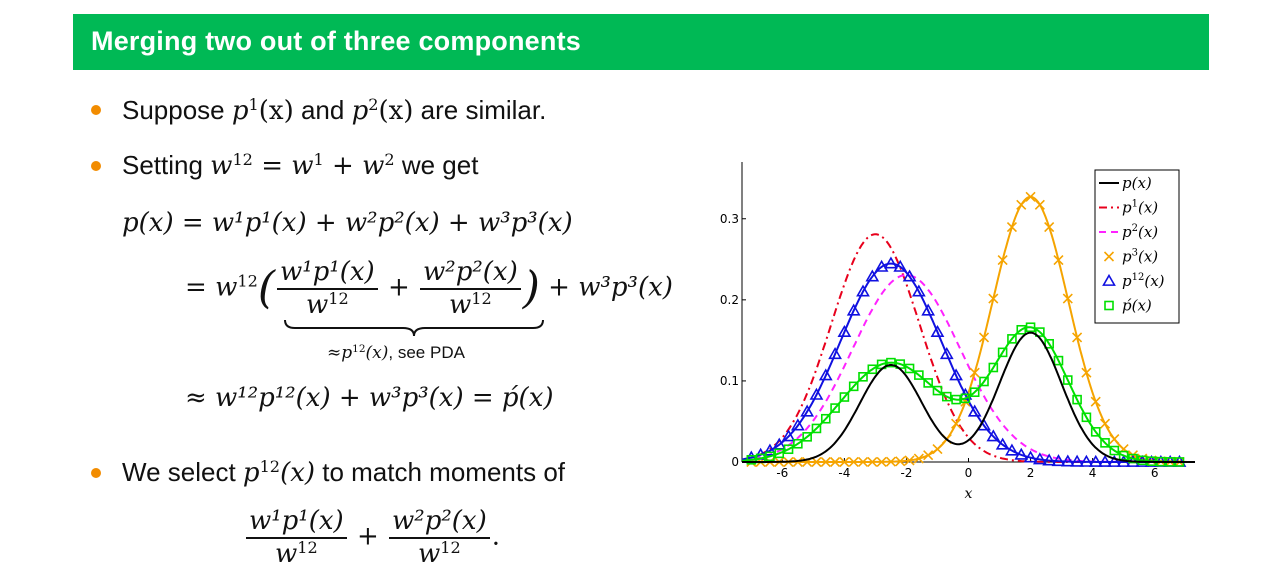 The width and height of the screenshot is (1282, 579). What do you see at coordinates (1137, 183) in the screenshot?
I see `legend-label: p(x)` at bounding box center [1137, 183].